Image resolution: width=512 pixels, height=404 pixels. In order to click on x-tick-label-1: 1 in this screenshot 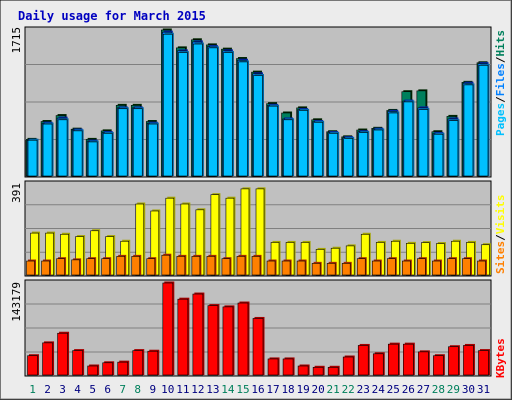, I will do `click(32, 389)`.